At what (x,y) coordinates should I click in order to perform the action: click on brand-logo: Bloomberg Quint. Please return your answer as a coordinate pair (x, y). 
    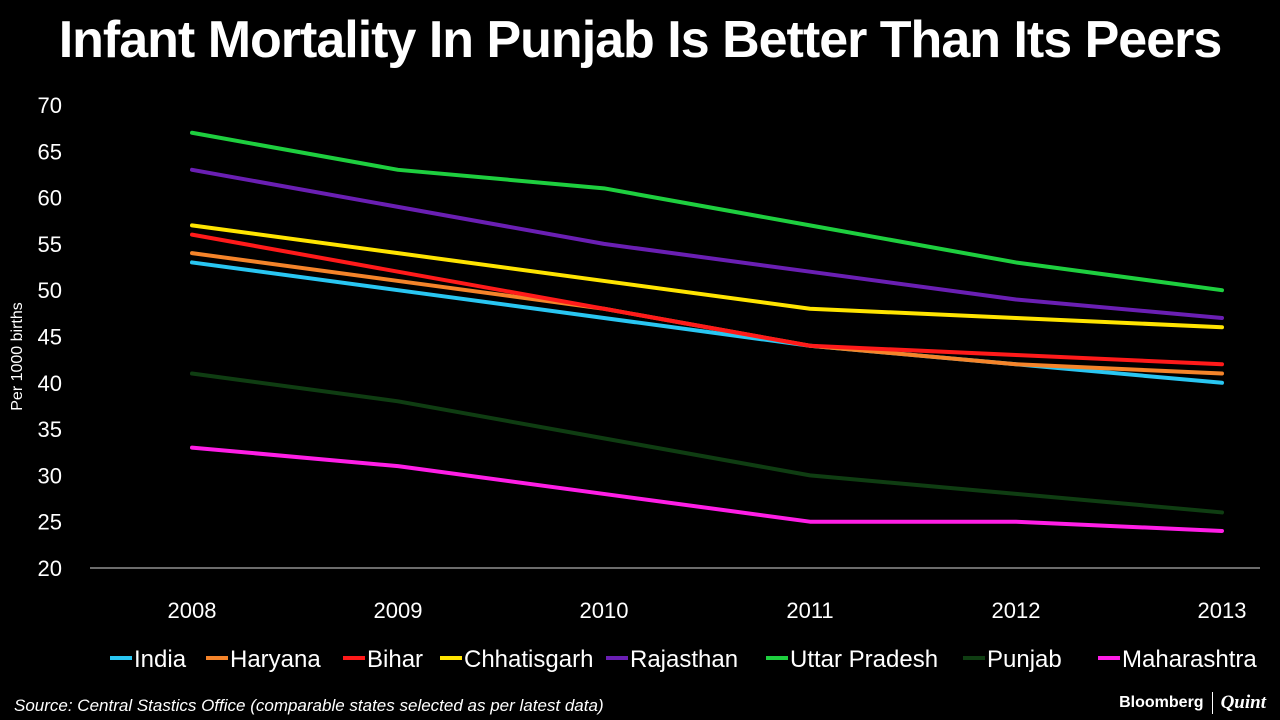
    Looking at the image, I should click on (1192, 703).